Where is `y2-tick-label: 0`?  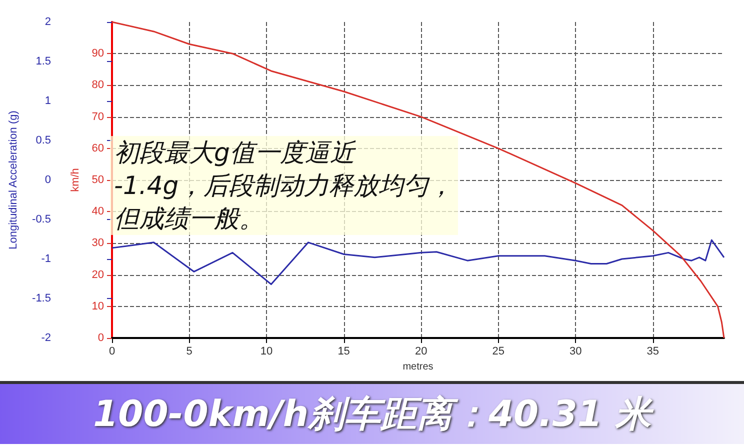 y2-tick-label: 0 is located at coordinates (101, 338).